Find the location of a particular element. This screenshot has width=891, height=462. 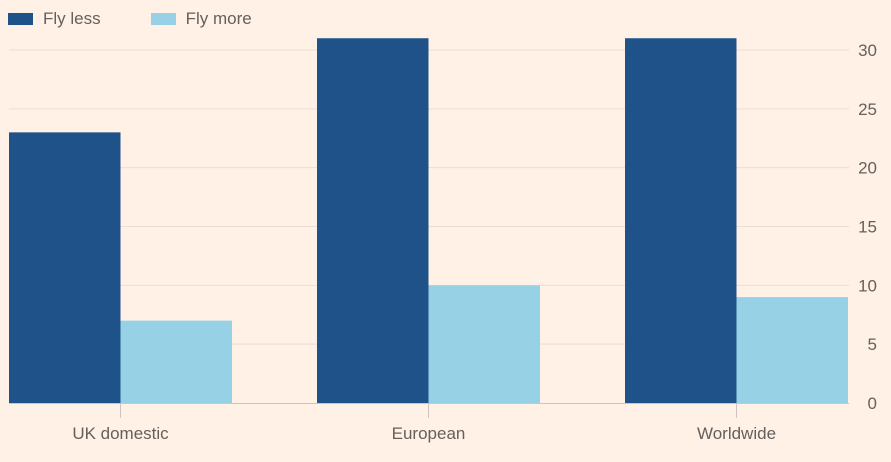

y-axis-ticks: 0 5 10 15 20 25 30 is located at coordinates (867, 227).